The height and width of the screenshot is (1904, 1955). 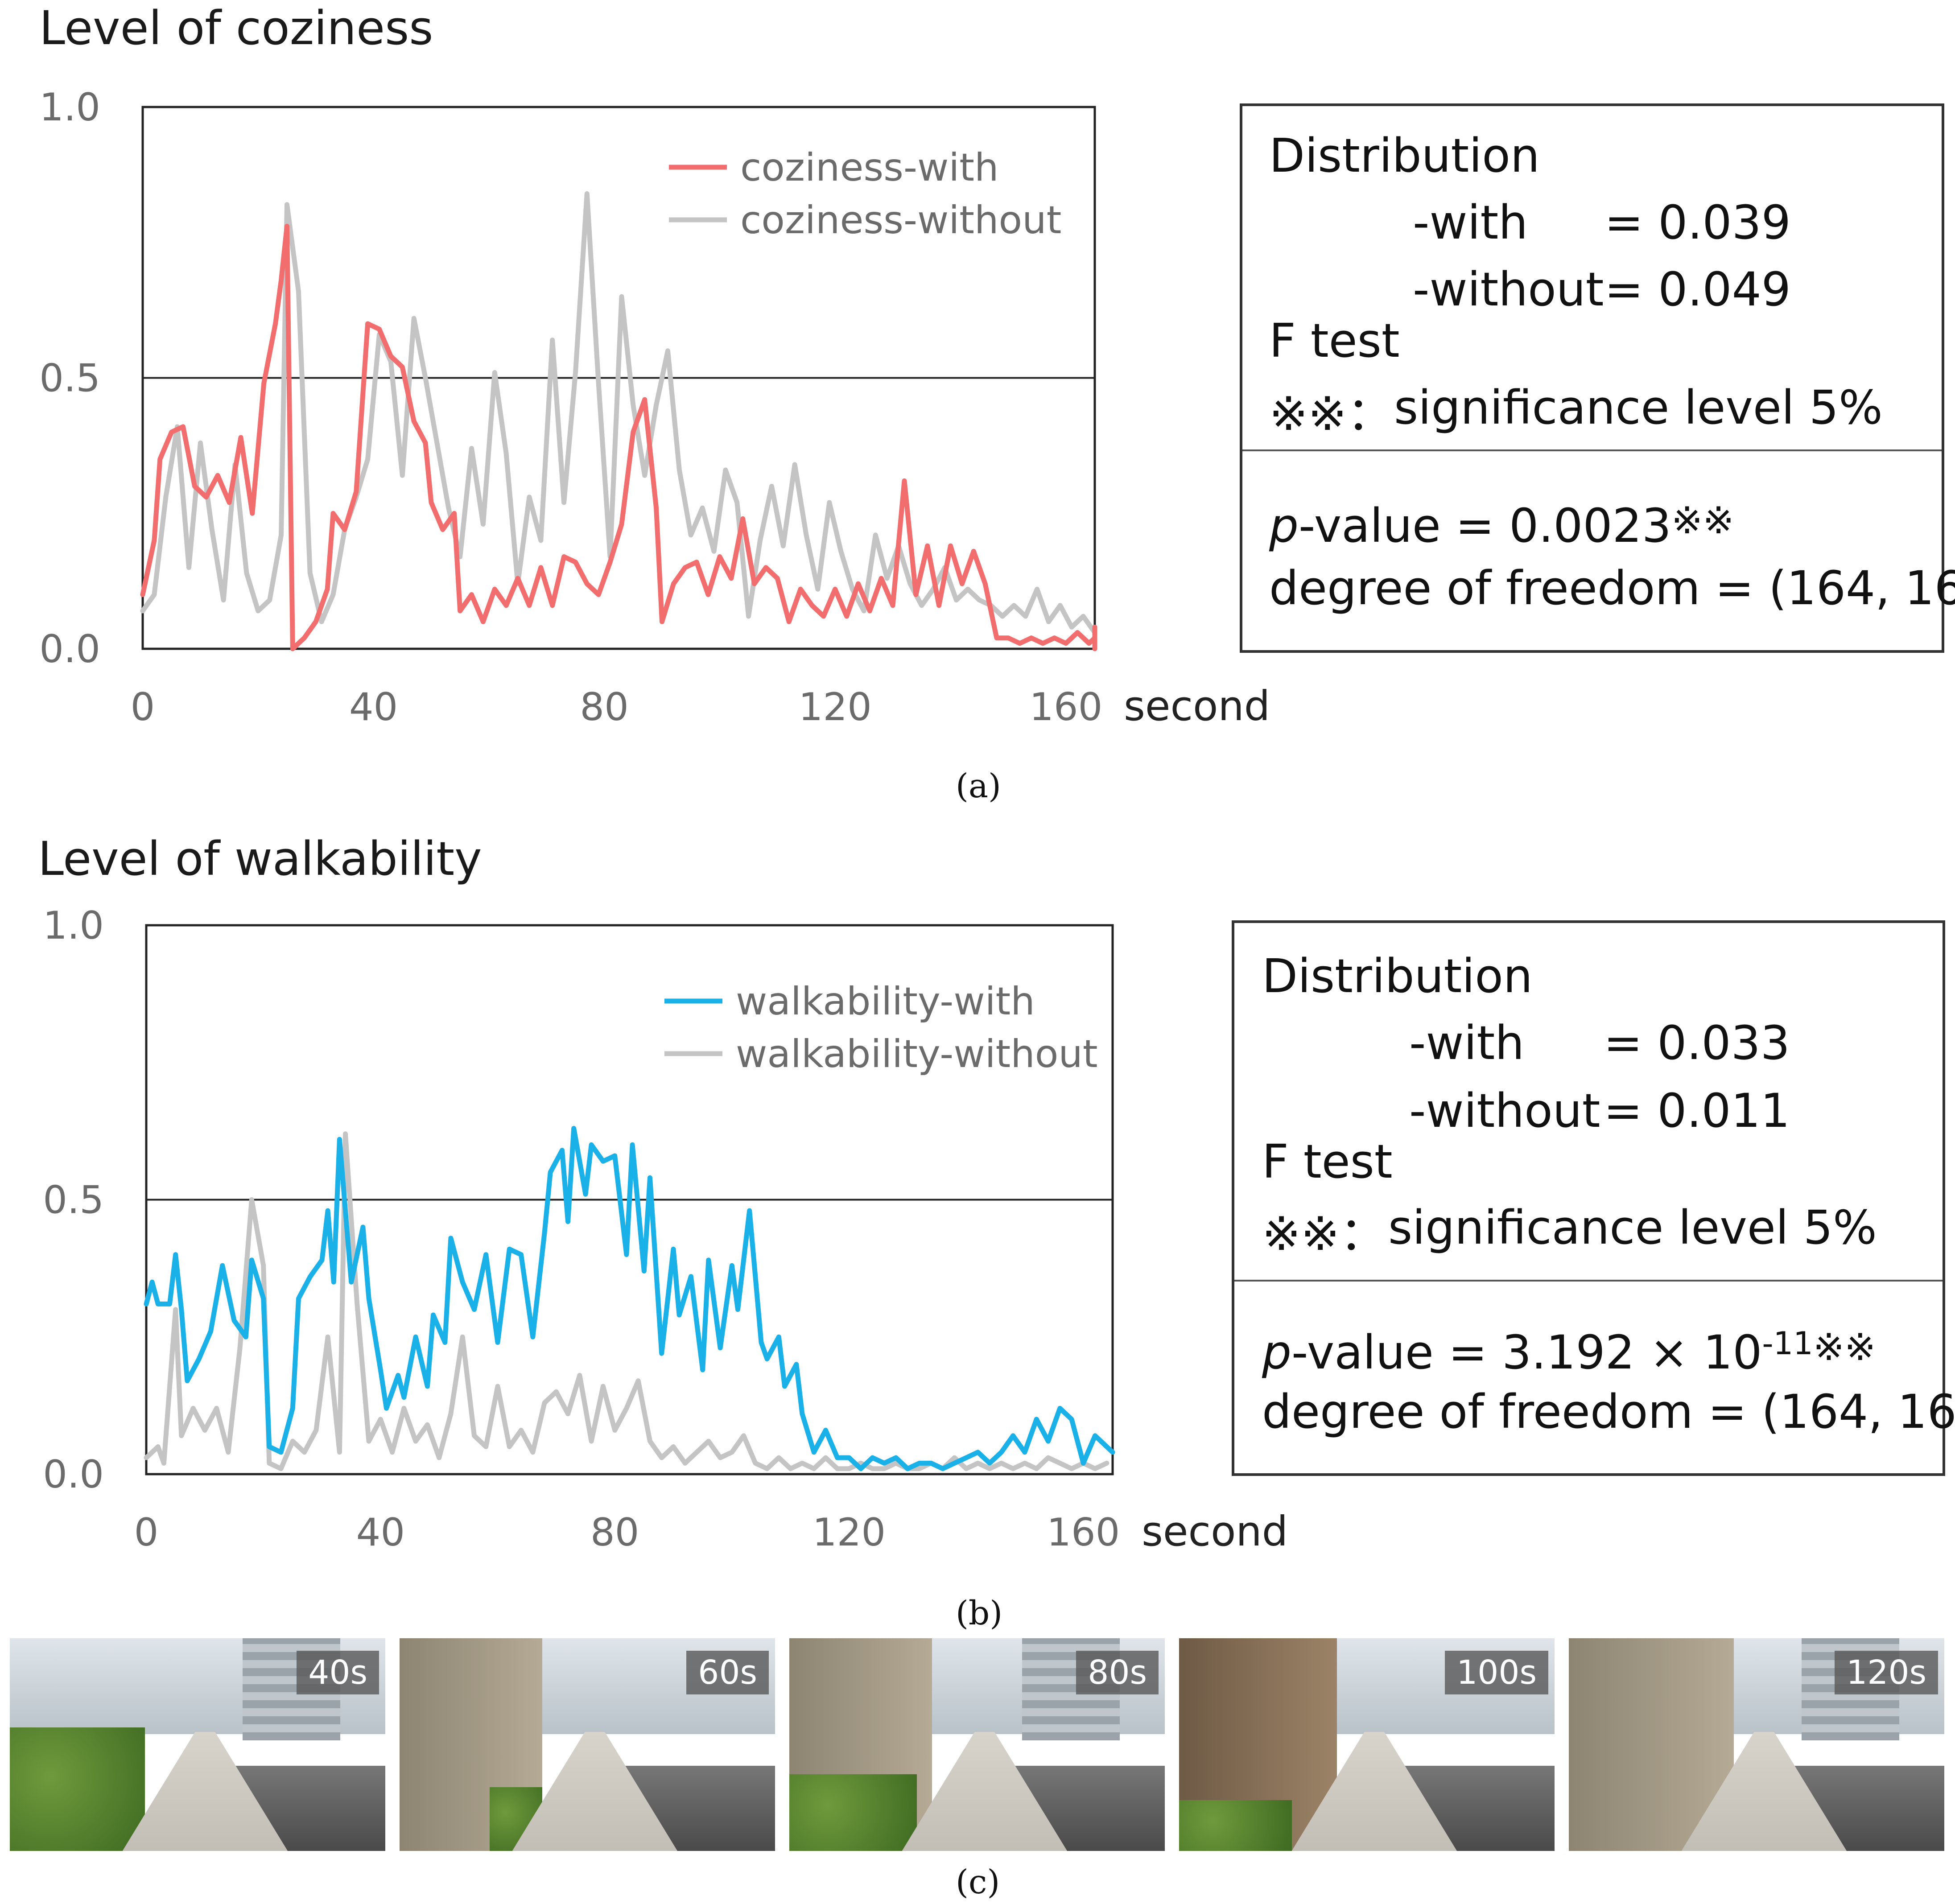 What do you see at coordinates (886, 1002) in the screenshot?
I see `legend-label-walkability-with: walkability-with` at bounding box center [886, 1002].